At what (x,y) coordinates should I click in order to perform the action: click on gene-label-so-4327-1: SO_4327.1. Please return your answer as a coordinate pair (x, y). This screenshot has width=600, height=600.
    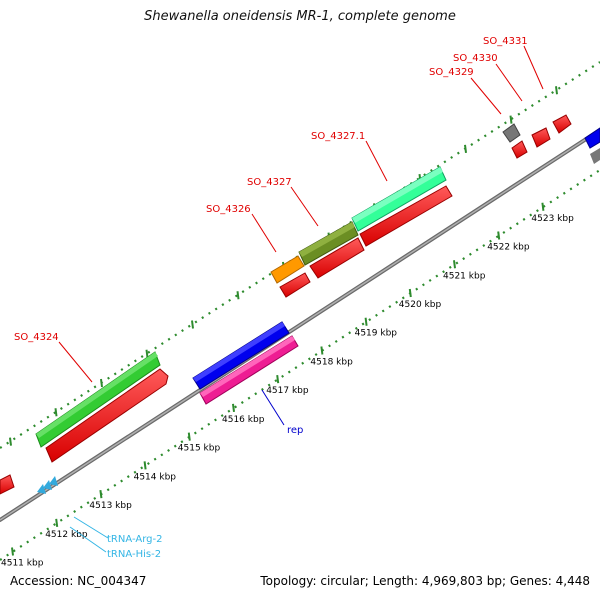
    Looking at the image, I should click on (338, 136).